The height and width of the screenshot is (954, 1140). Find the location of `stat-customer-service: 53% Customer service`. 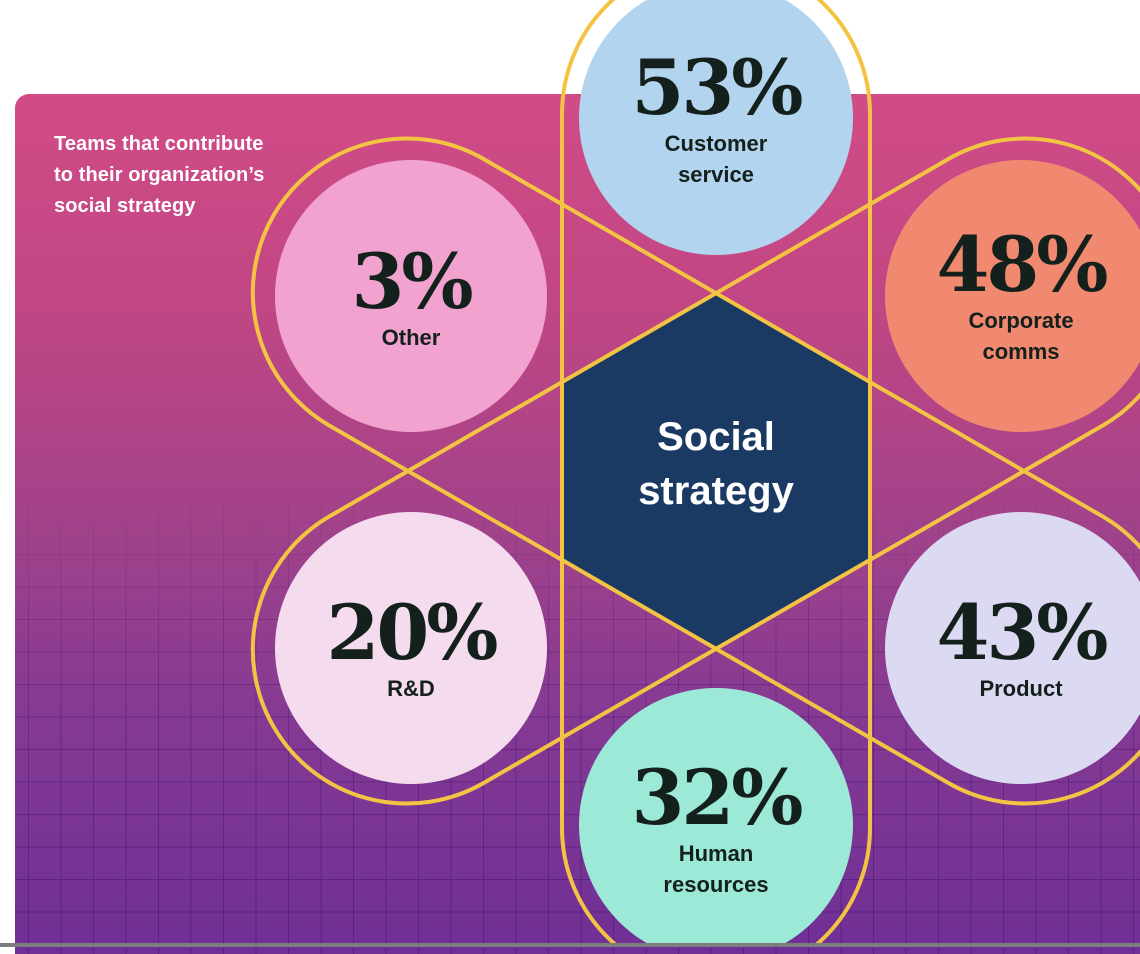

stat-customer-service: 53% Customer service is located at coordinates (716, 119).